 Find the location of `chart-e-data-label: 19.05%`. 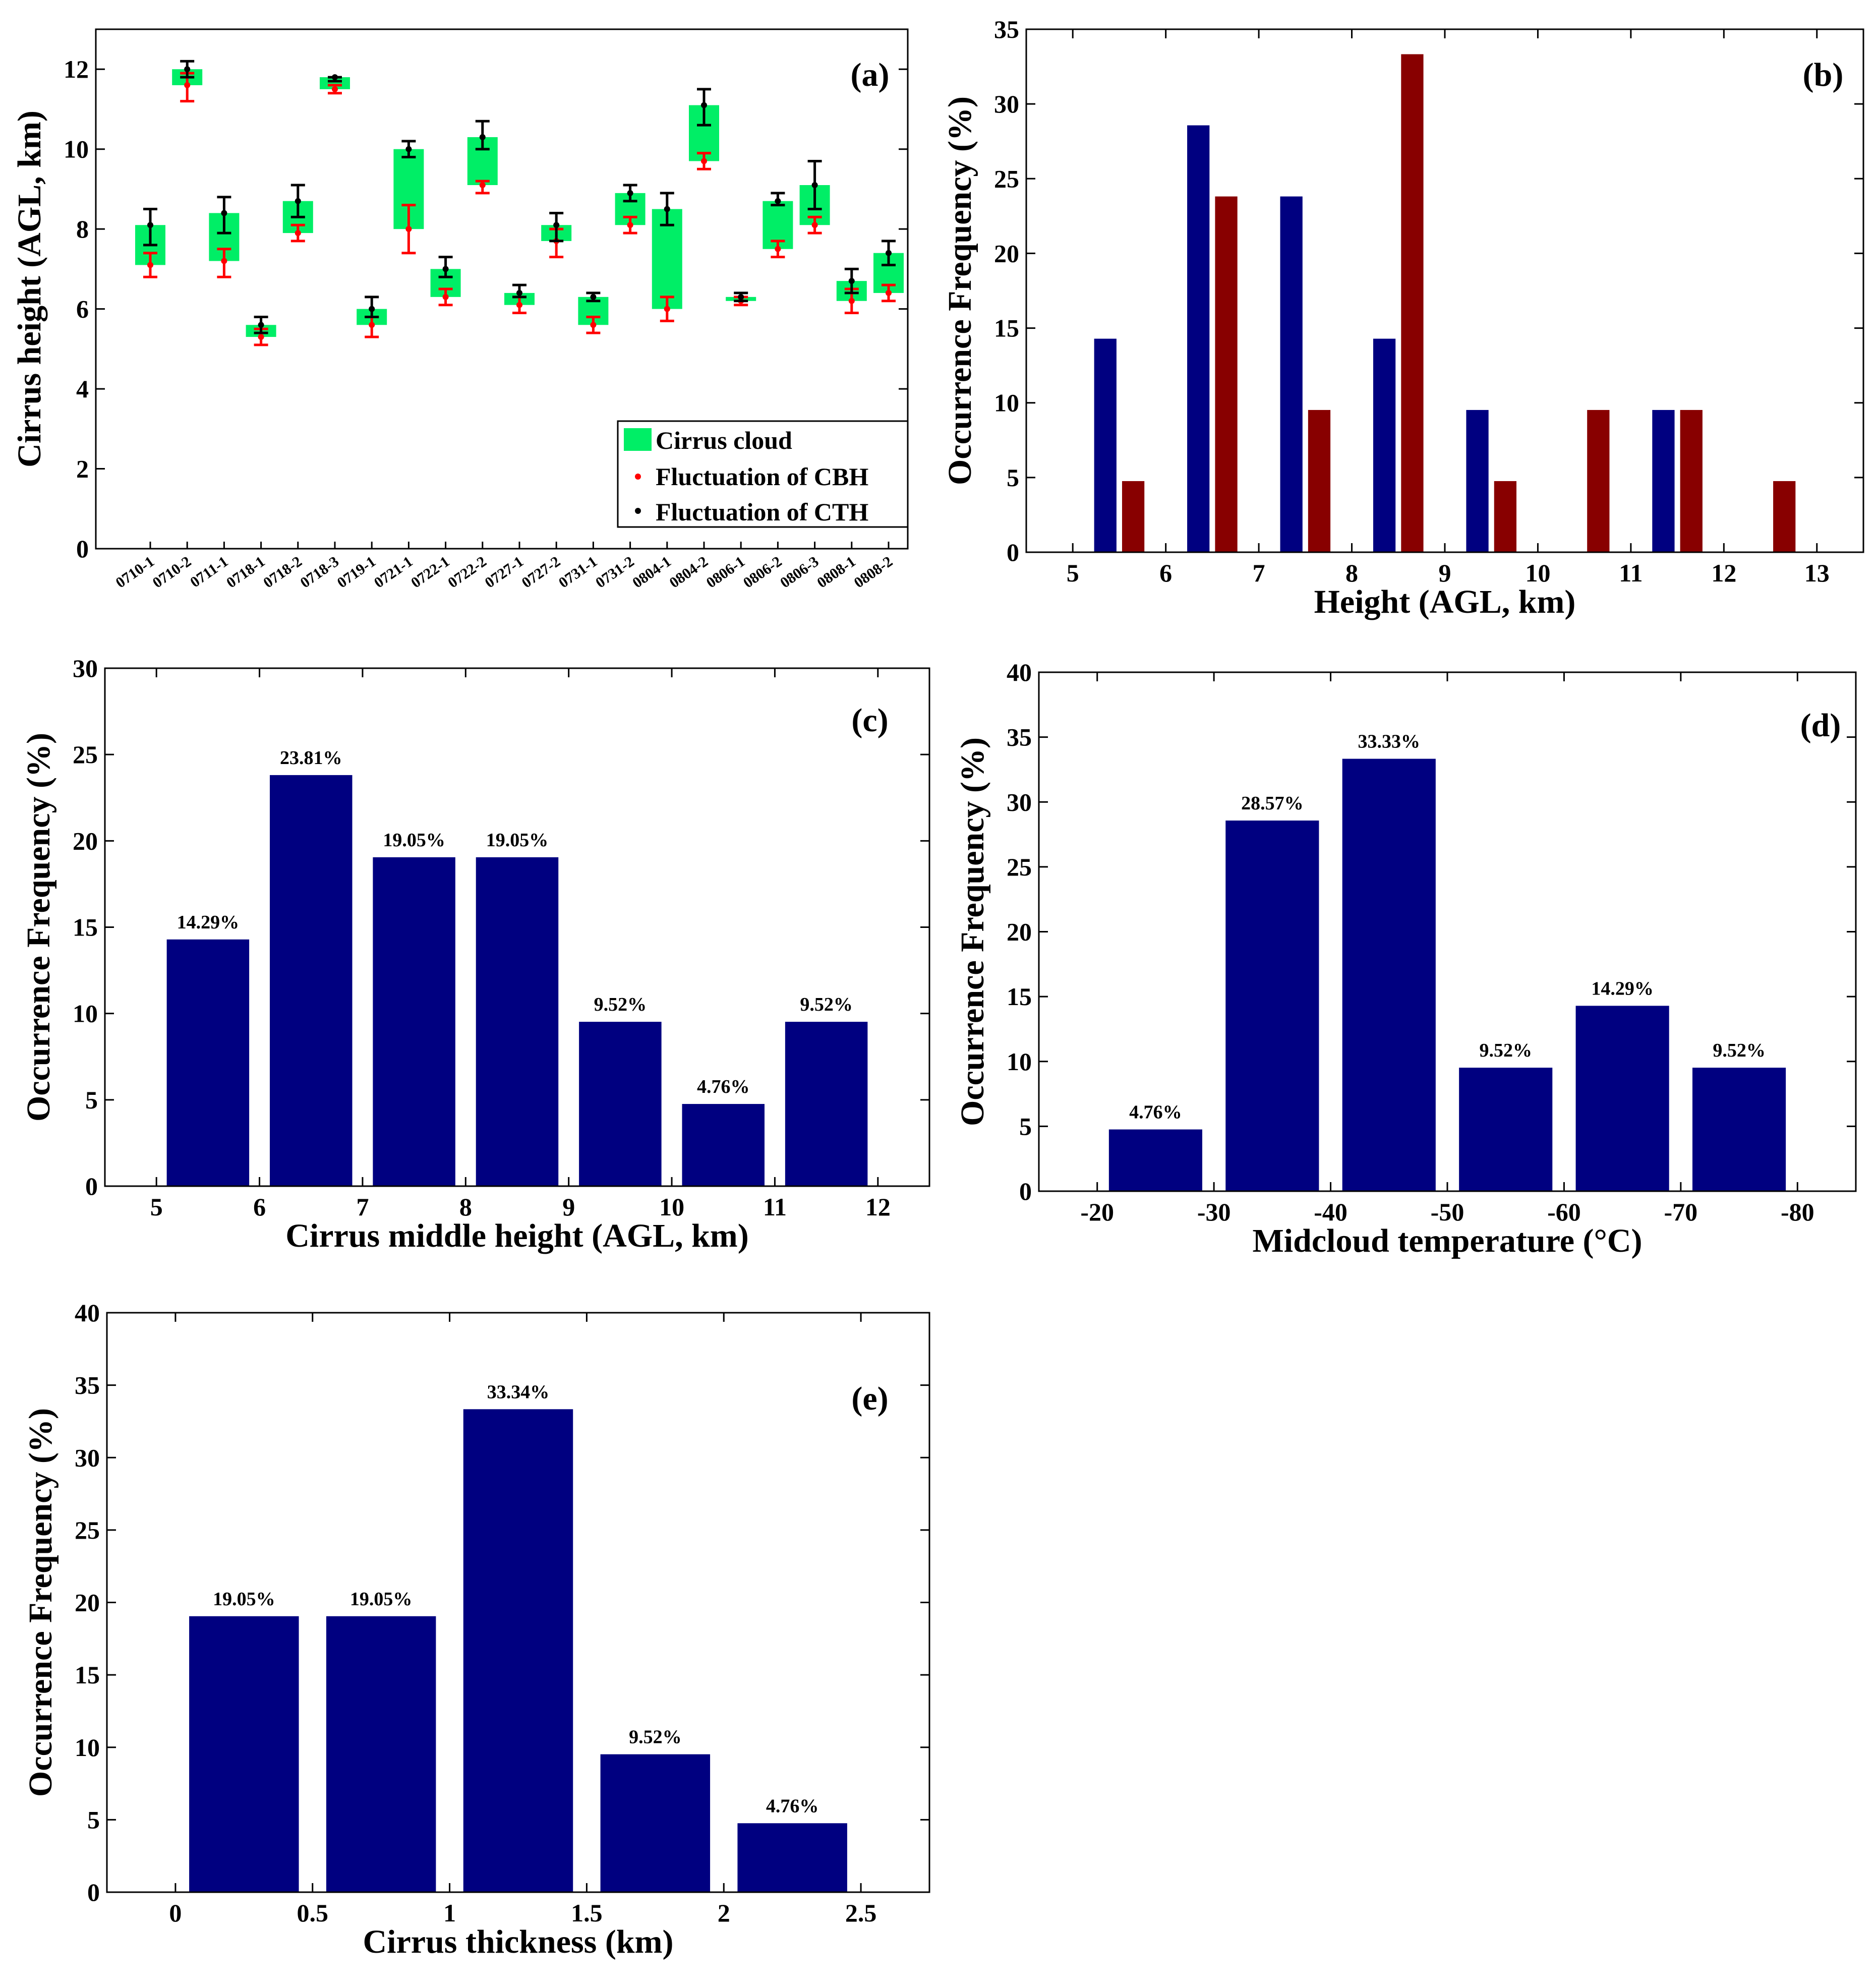

chart-e-data-label: 19.05% is located at coordinates (244, 1599).